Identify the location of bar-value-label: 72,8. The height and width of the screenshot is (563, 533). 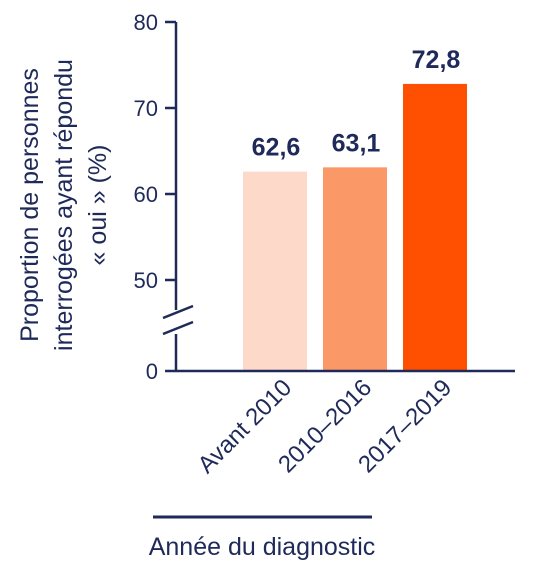
(436, 60).